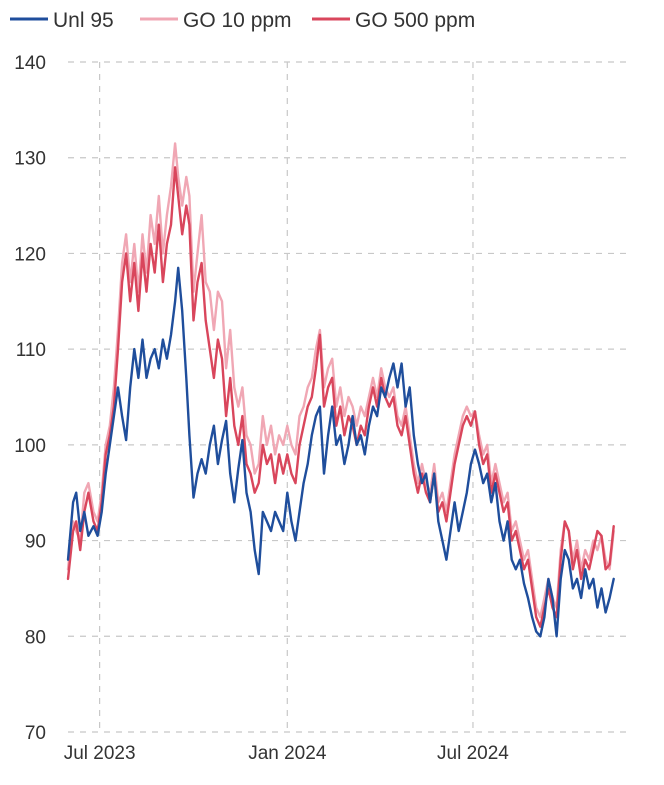  What do you see at coordinates (30, 446) in the screenshot?
I see `y-tick-label: 100` at bounding box center [30, 446].